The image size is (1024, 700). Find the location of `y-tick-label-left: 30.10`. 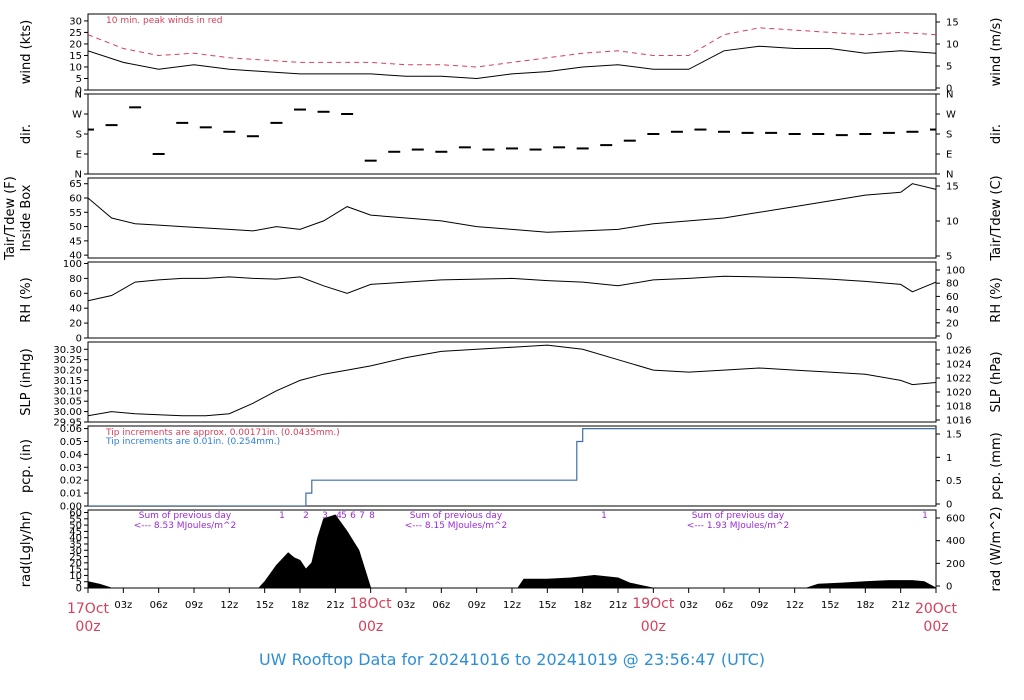

y-tick-label-left: 30.10 is located at coordinates (67, 391).